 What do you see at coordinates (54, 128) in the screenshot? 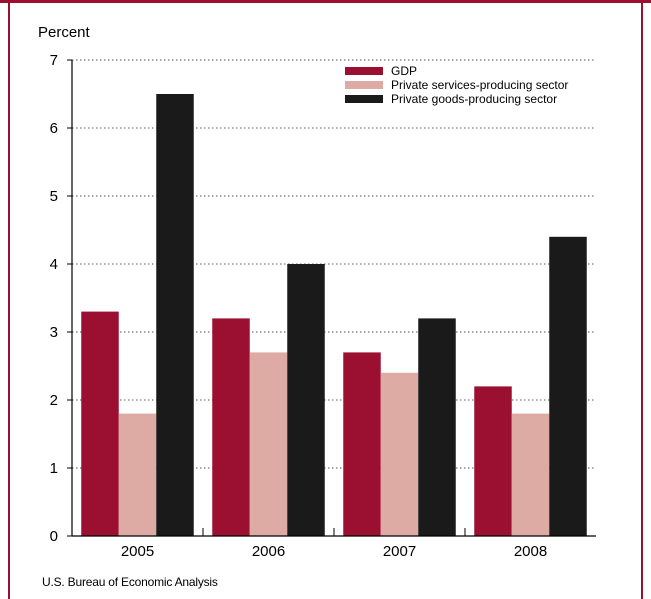
I see `y-tick-label: 6` at bounding box center [54, 128].